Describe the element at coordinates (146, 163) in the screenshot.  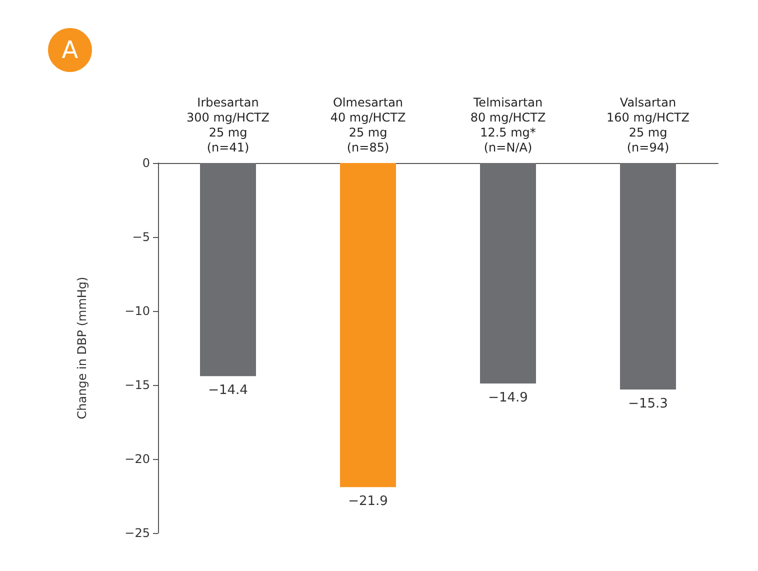
I see `y-tick-label: 0` at that location.